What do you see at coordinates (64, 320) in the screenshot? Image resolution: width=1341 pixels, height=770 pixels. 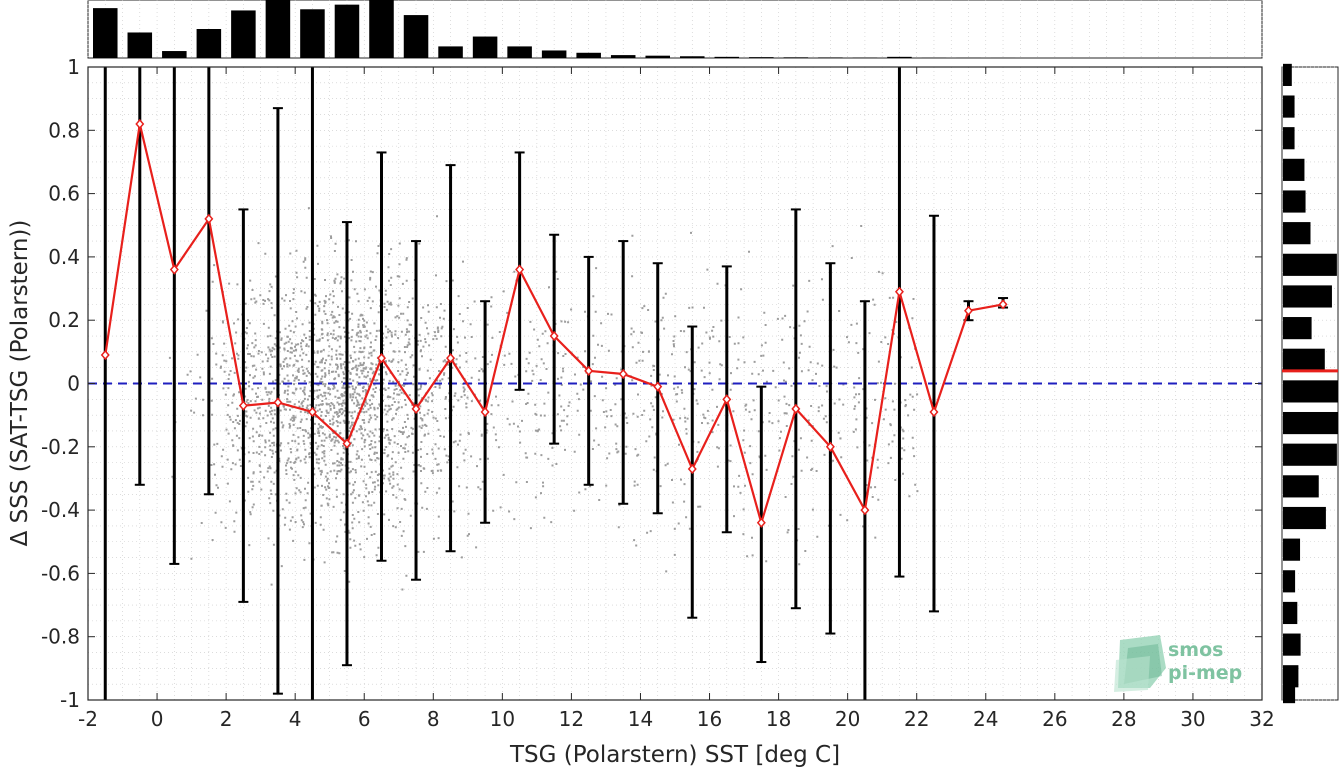 I see `y-tick-label: 0.2` at bounding box center [64, 320].